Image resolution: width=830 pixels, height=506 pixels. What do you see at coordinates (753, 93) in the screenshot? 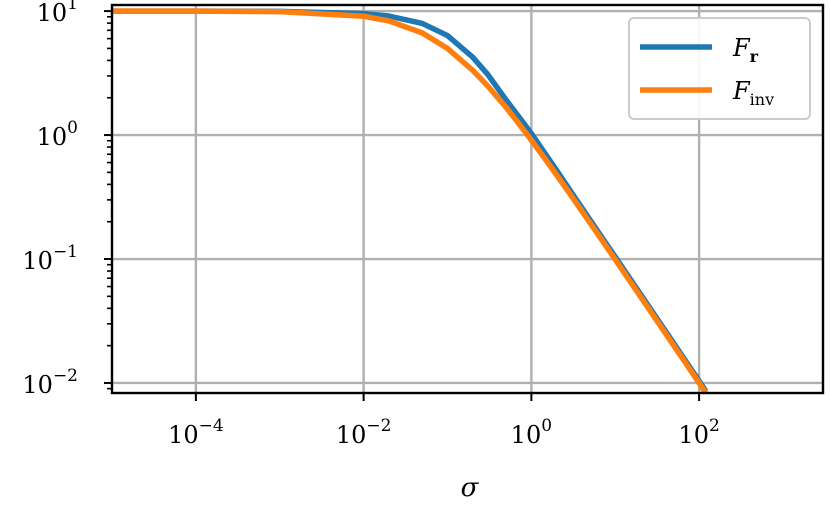
I see `legend-label-1: Finv` at bounding box center [753, 93].